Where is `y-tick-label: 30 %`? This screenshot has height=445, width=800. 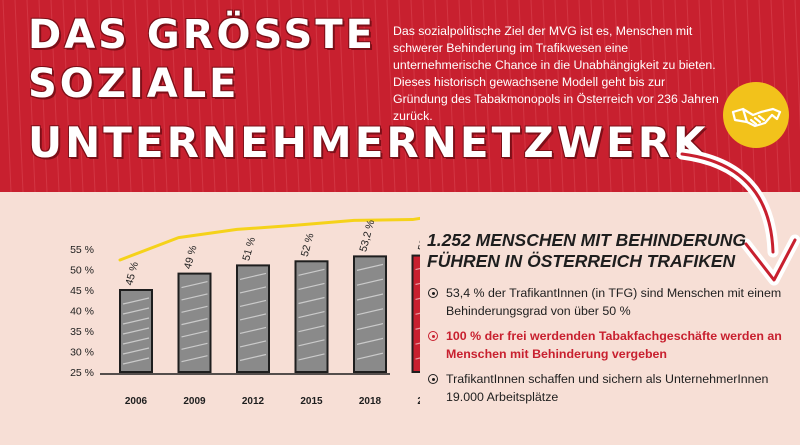 y-tick-label: 30 % is located at coordinates (82, 353).